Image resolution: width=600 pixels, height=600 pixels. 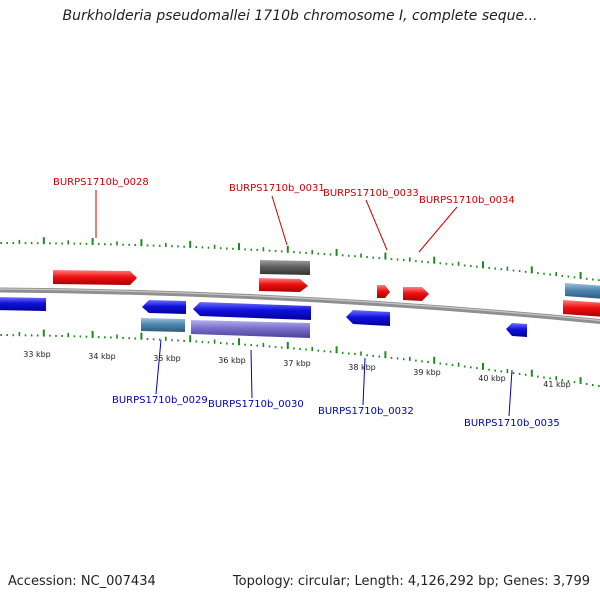 What do you see at coordinates (427, 372) in the screenshot?
I see `tick-label-39kbp: 39 kbp` at bounding box center [427, 372].